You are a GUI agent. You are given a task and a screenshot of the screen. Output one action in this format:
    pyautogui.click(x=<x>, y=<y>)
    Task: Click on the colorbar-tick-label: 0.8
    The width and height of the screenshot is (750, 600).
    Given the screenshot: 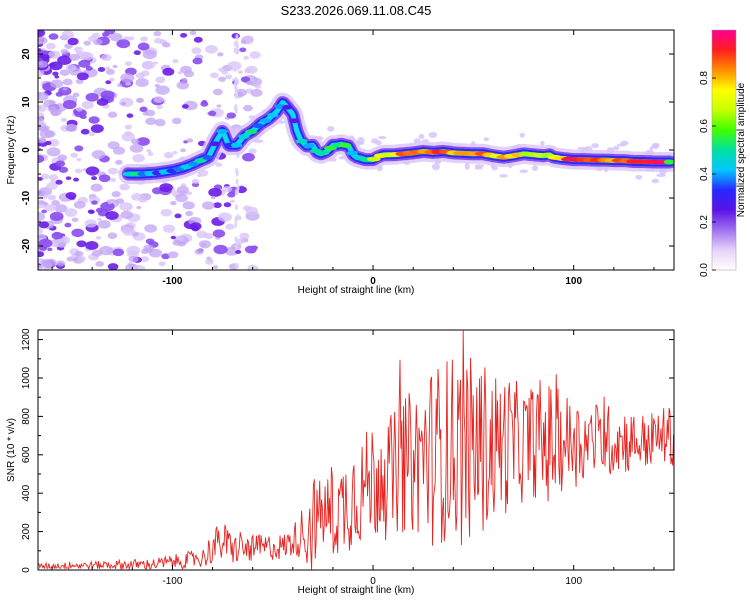 What is the action you would take?
    pyautogui.click(x=704, y=78)
    